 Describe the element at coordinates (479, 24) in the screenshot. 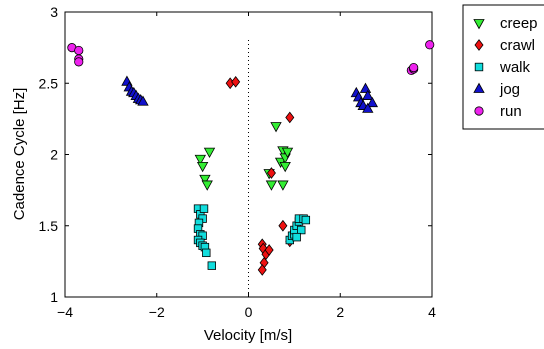

I see `creep-legend-marker` at that location.